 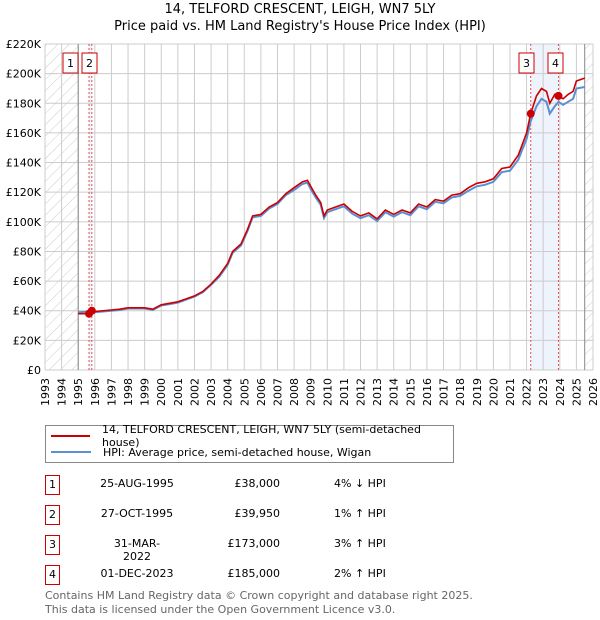 I want to click on y-tick-label: £140K, so click(x=24, y=163).